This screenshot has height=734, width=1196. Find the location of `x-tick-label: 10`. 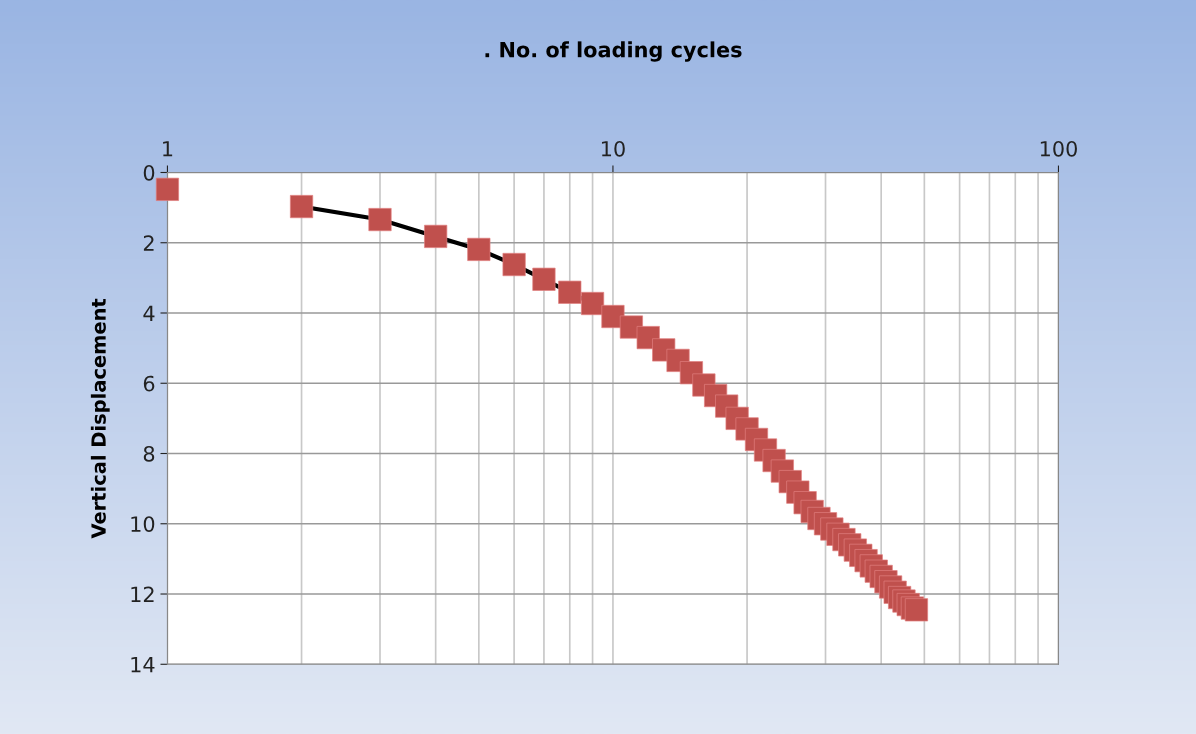

x-tick-label: 10 is located at coordinates (613, 148).